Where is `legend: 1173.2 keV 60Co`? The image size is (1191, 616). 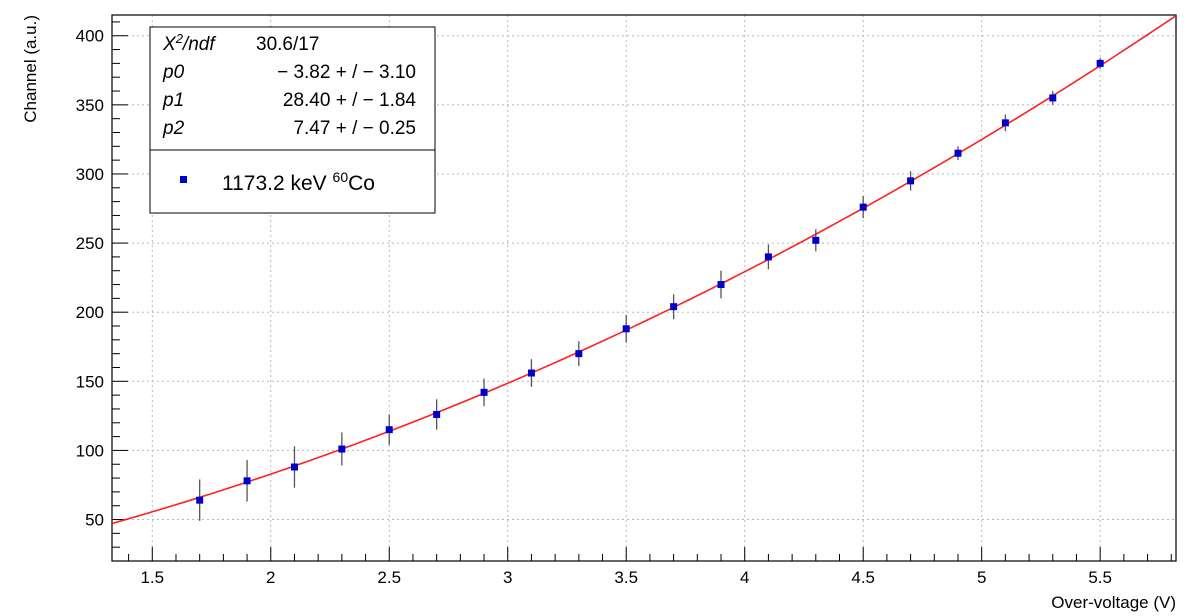 legend: 1173.2 keV 60Co is located at coordinates (292, 181).